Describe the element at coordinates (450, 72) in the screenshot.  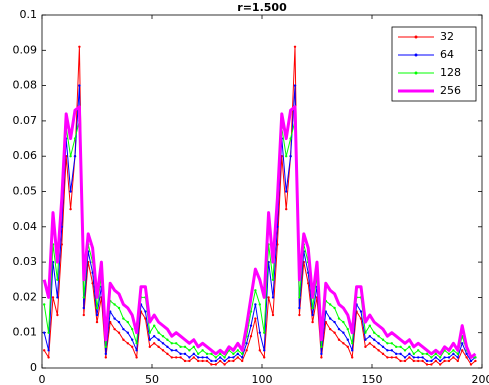
I see `legend-label: 128` at that location.